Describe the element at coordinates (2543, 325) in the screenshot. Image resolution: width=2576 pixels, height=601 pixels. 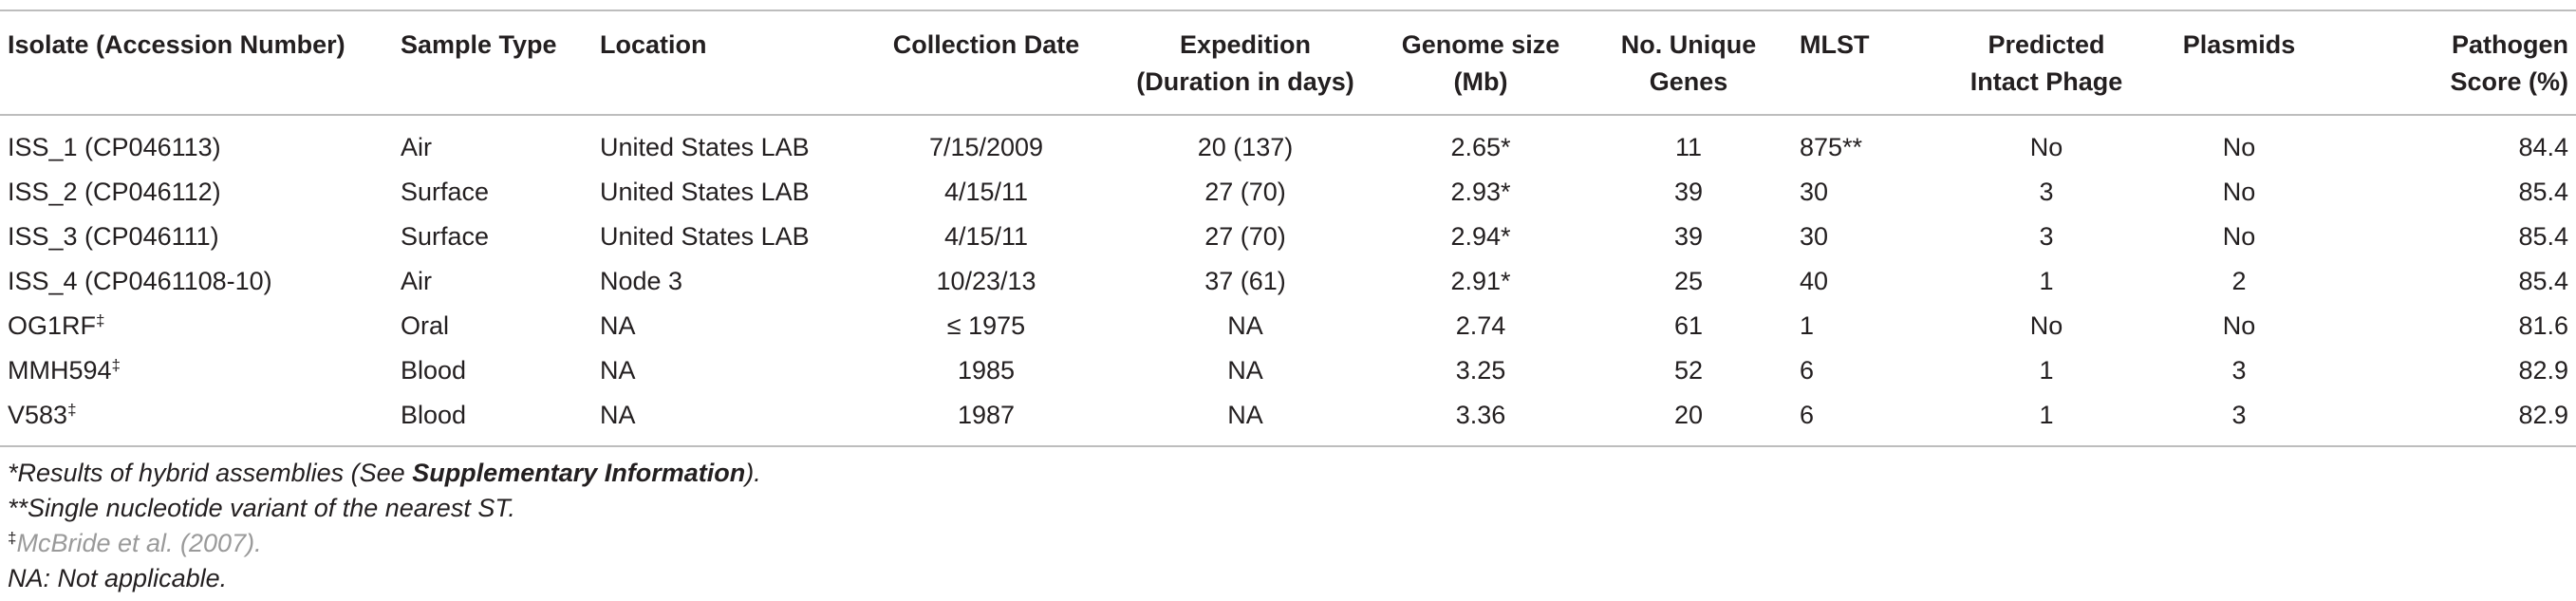
I see `cell-pathogen-score: 81.6` at that location.